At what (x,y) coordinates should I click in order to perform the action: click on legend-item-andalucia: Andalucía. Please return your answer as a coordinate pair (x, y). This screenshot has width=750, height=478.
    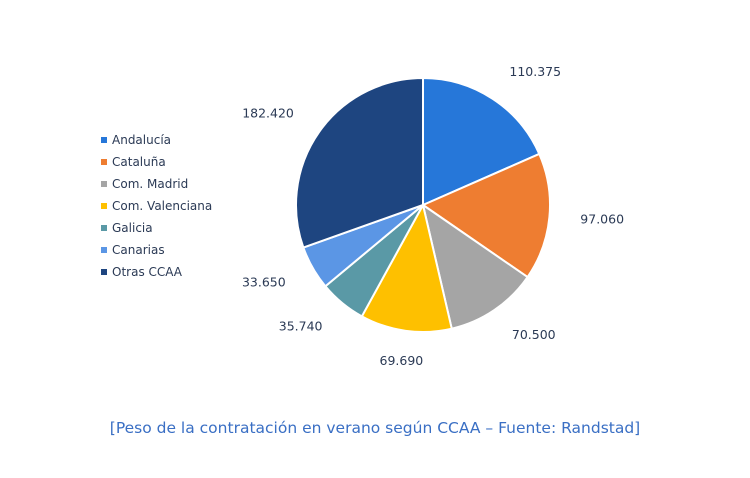
    Looking at the image, I should click on (156, 140).